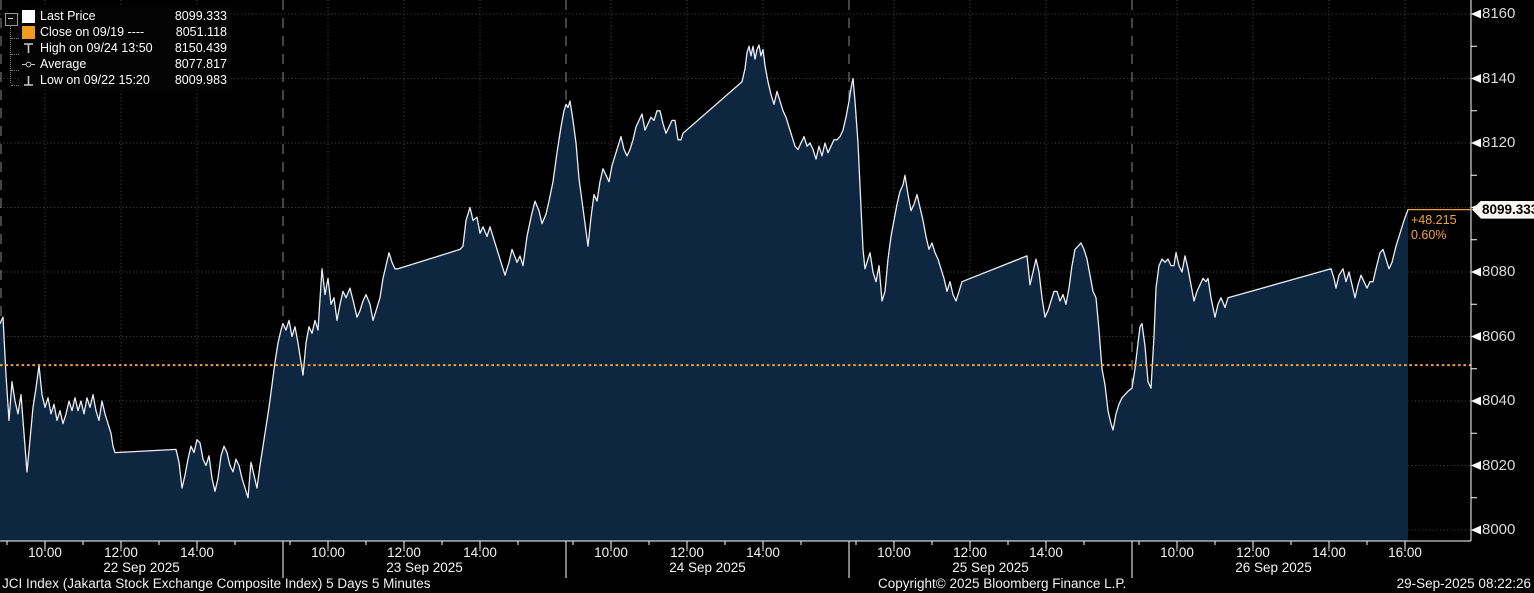 The image size is (1534, 593). Describe the element at coordinates (10, 54) in the screenshot. I see `legend-tree-rail` at that location.